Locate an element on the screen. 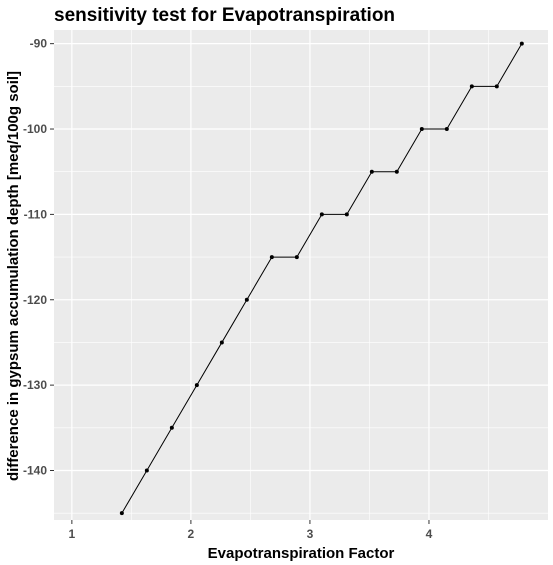 The image size is (553, 565). y-tick-label: -120 is located at coordinates (35, 300).